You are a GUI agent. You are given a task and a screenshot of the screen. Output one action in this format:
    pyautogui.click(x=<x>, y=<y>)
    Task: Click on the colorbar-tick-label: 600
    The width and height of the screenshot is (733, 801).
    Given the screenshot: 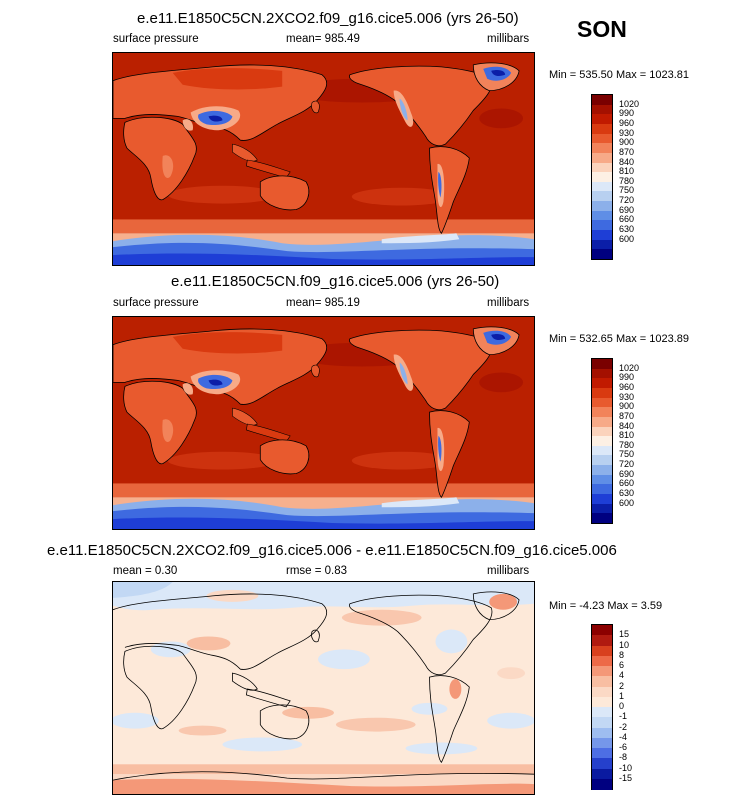 What is the action you would take?
    pyautogui.click(x=627, y=502)
    